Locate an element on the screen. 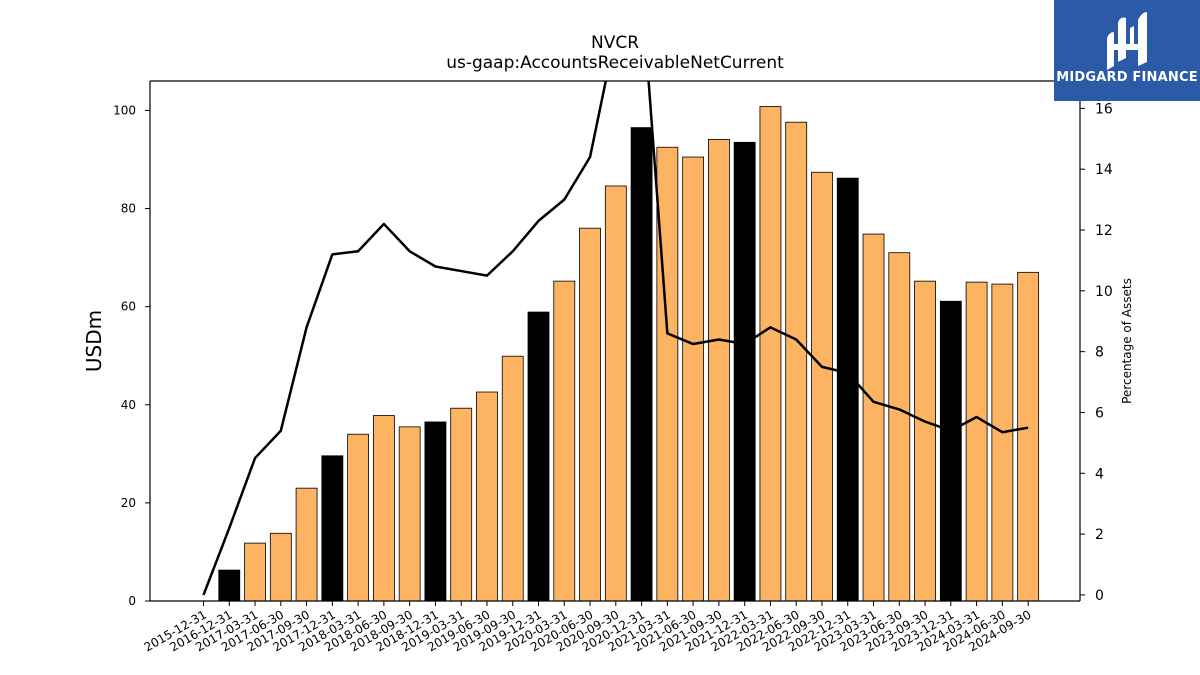  y2-tick-label: 12 is located at coordinates (1104, 231).